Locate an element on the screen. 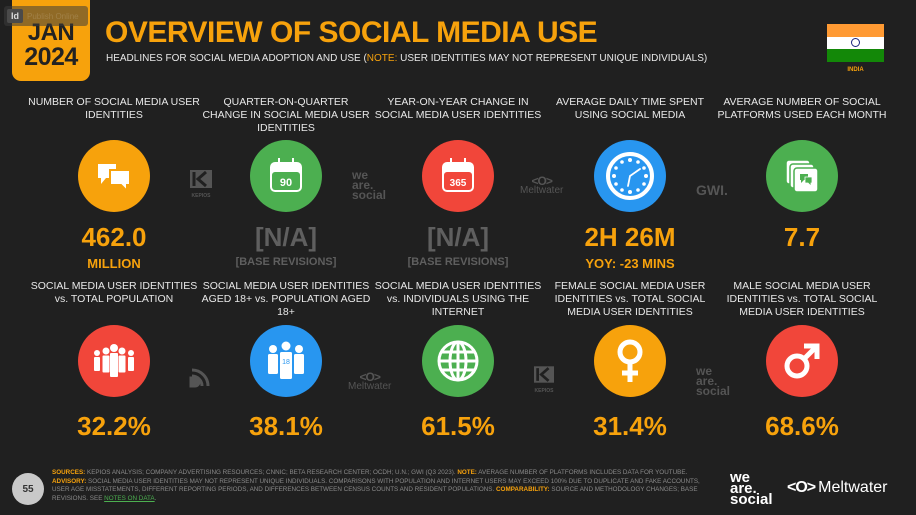 Image resolution: width=916 pixels, height=515 pixels. publish-online-overlay: Id Publish Online is located at coordinates (46, 16).